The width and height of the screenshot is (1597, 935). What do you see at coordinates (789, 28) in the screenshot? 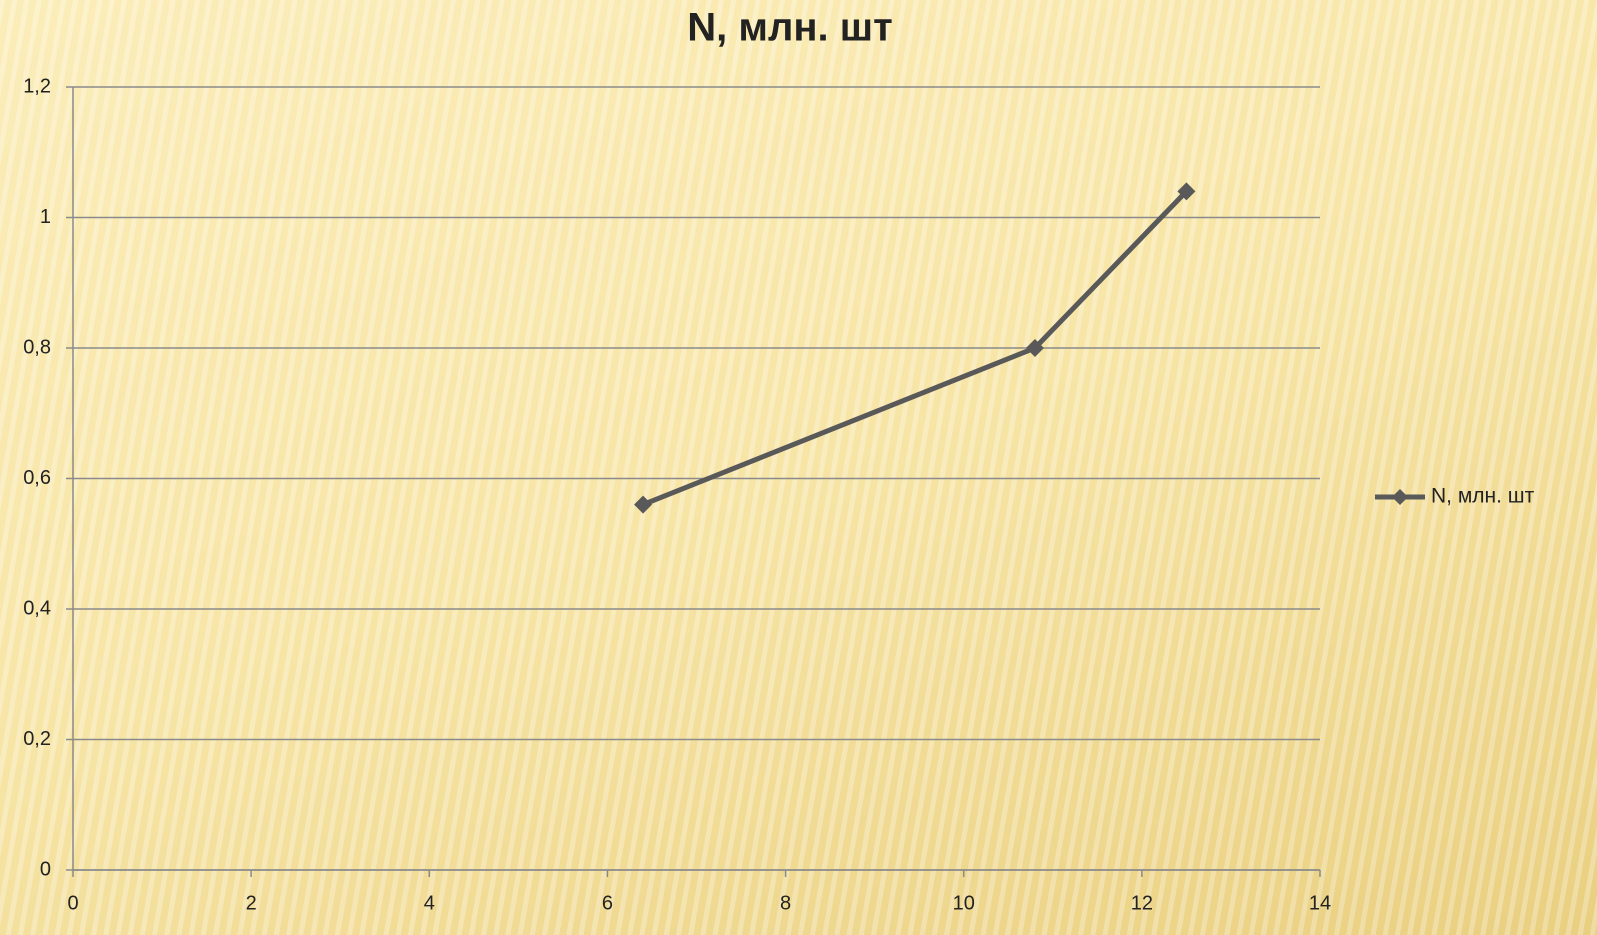
I see `chart-title: N, млн. шт` at bounding box center [789, 28].